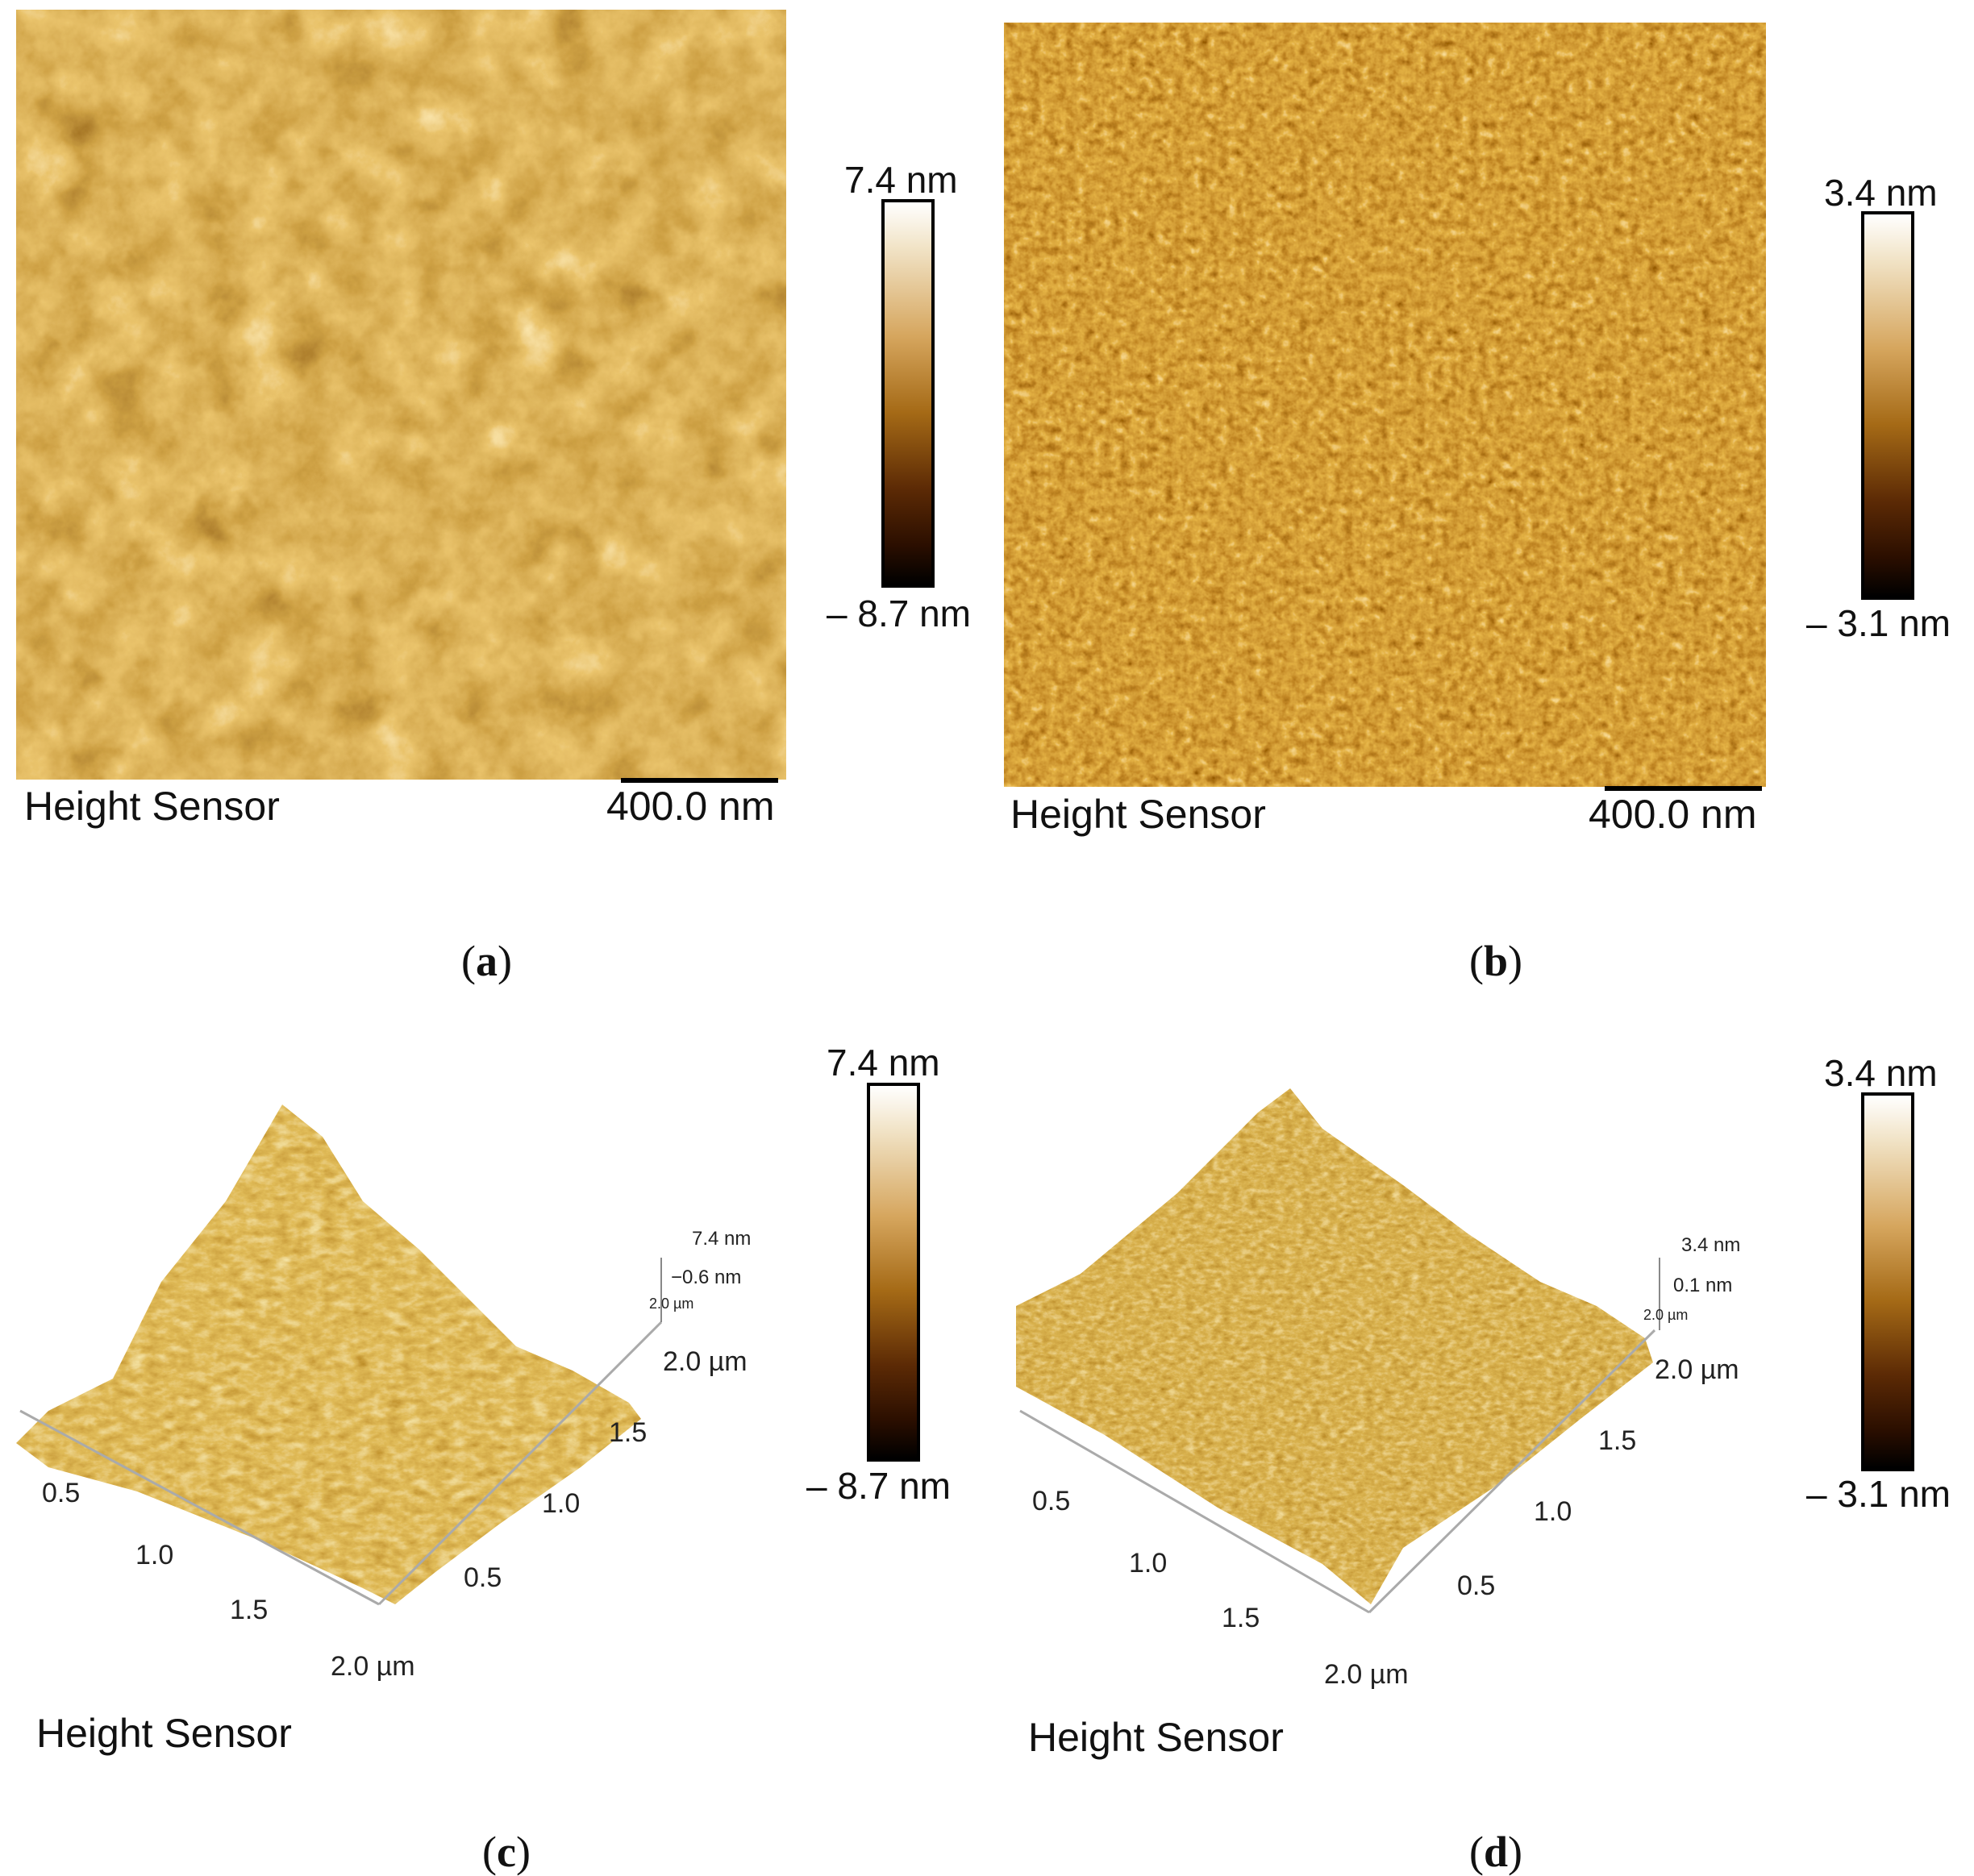  I want to click on scale-bar-label-a: 400.0 nm, so click(690, 806).